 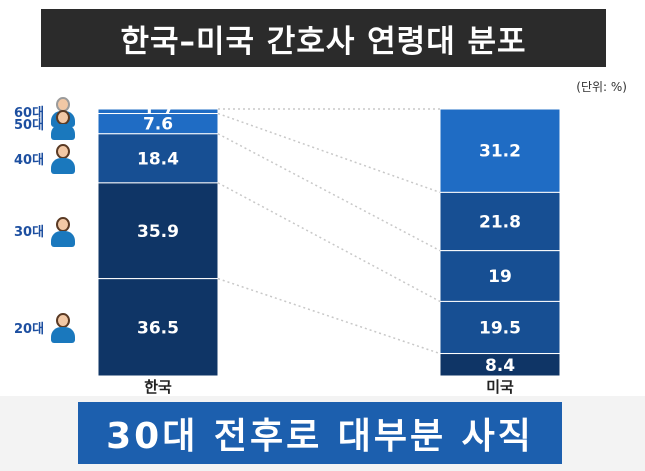 What do you see at coordinates (323, 38) in the screenshot?
I see `chart-title: 한국–미국 간호사 연령대 분포` at bounding box center [323, 38].